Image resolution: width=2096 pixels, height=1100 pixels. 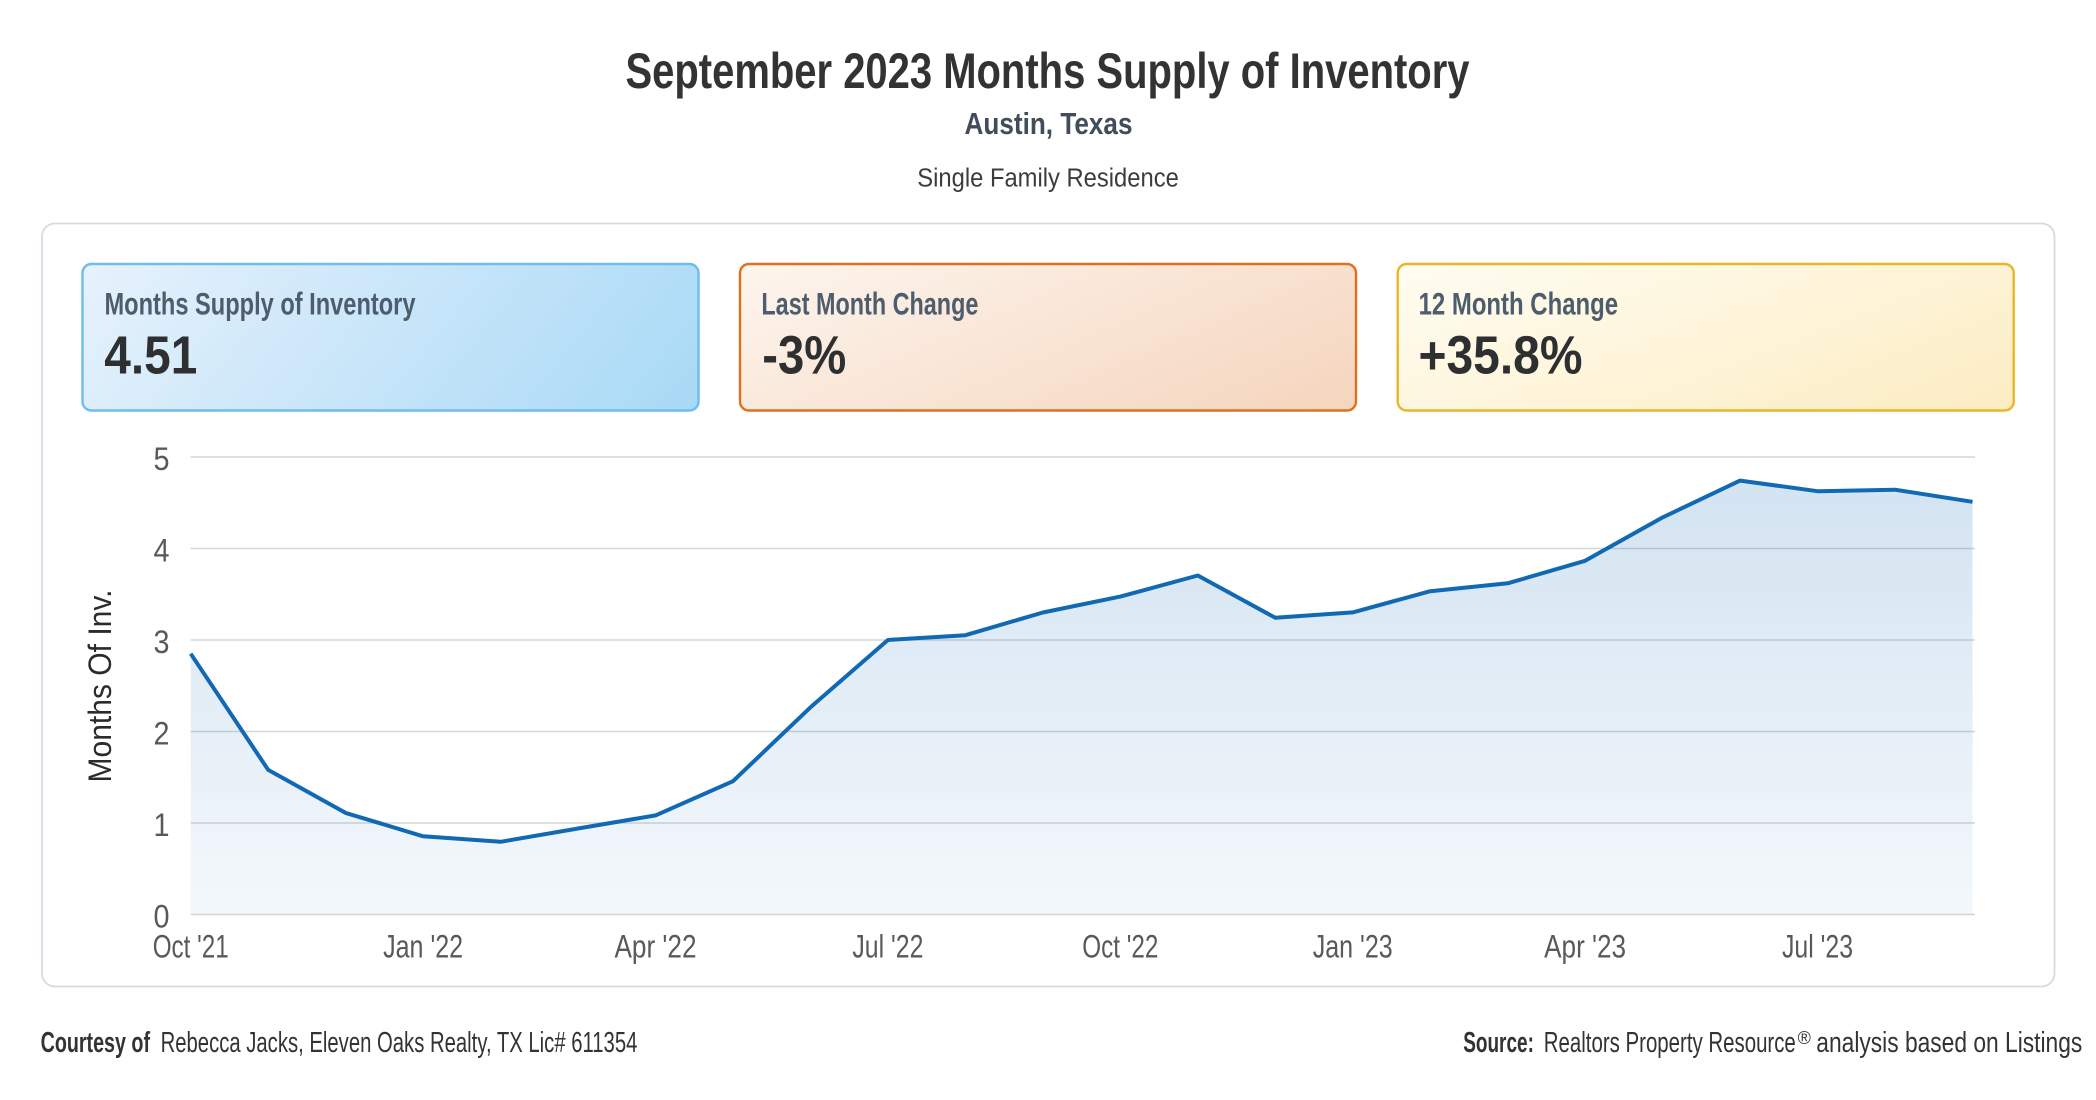 I want to click on svg-text: Oct '22, so click(x=1120, y=947).